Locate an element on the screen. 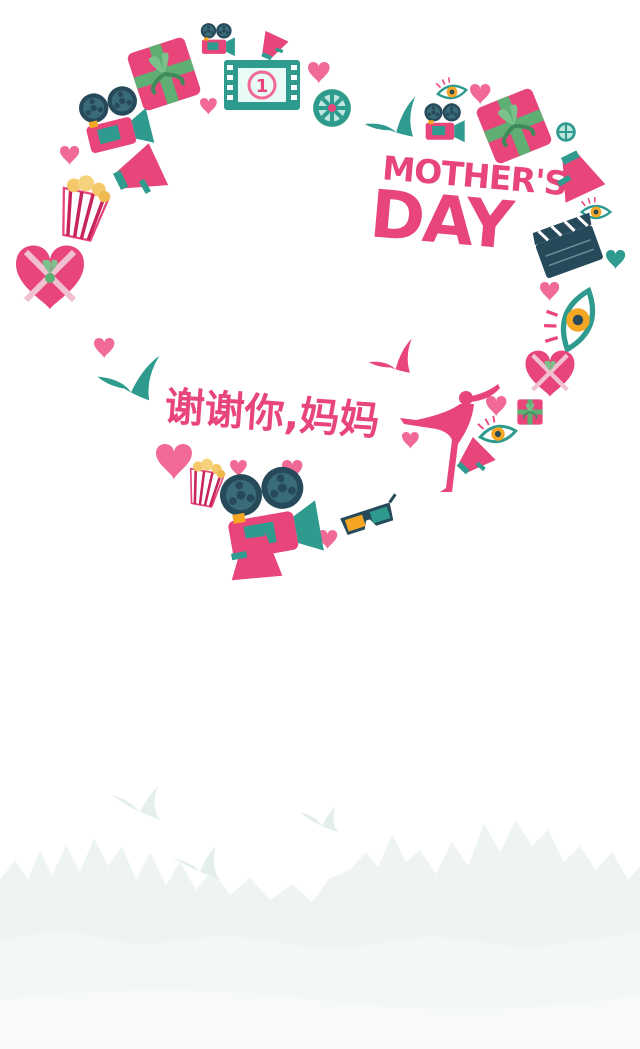 This screenshot has width=640, height=1049. tagline: 谢谢你,妈妈 is located at coordinates (272, 414).